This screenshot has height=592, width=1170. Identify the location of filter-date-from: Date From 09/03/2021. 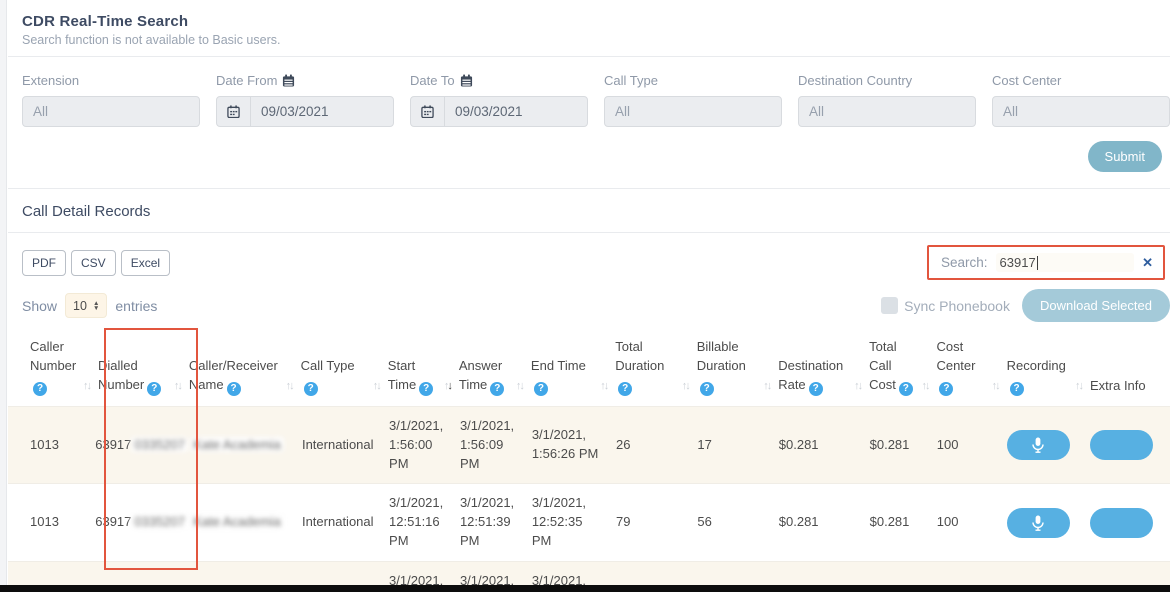
(305, 100).